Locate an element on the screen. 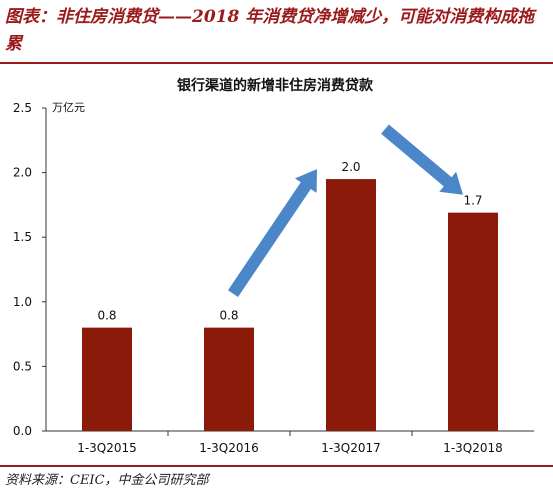  data-label-1-3Q2015: 0.8 is located at coordinates (106, 316).